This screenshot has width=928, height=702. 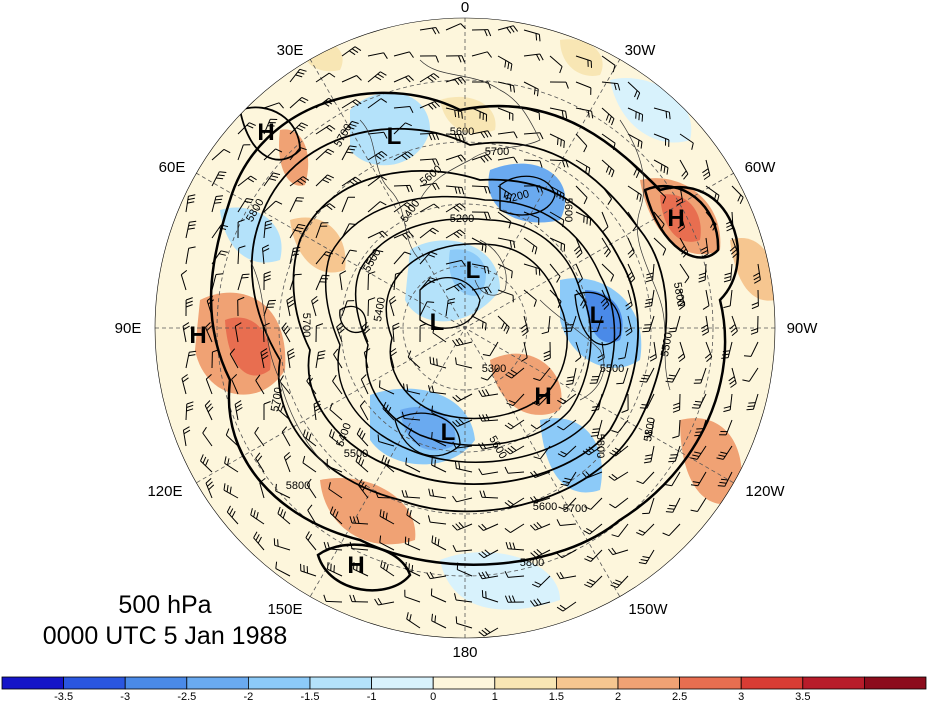 What do you see at coordinates (368, 511) in the screenshot?
I see `positive-anomaly-region` at bounding box center [368, 511].